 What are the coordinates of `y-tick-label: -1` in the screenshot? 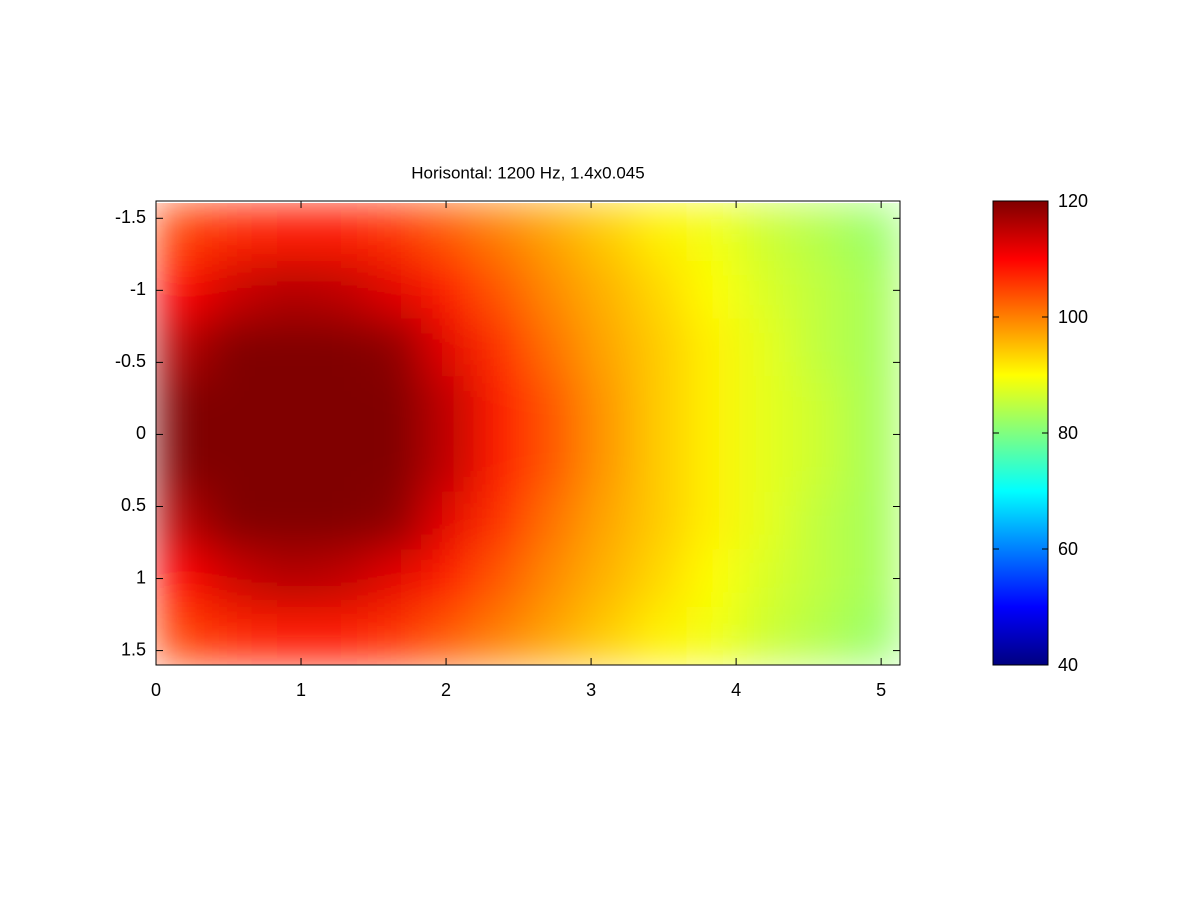 It's located at (138, 289).